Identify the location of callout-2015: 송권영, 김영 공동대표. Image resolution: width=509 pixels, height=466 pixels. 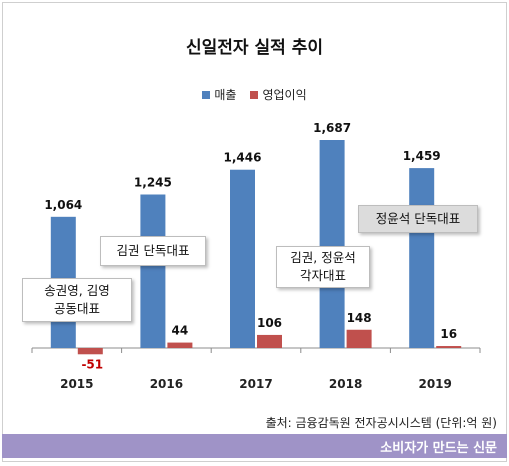
(77, 300).